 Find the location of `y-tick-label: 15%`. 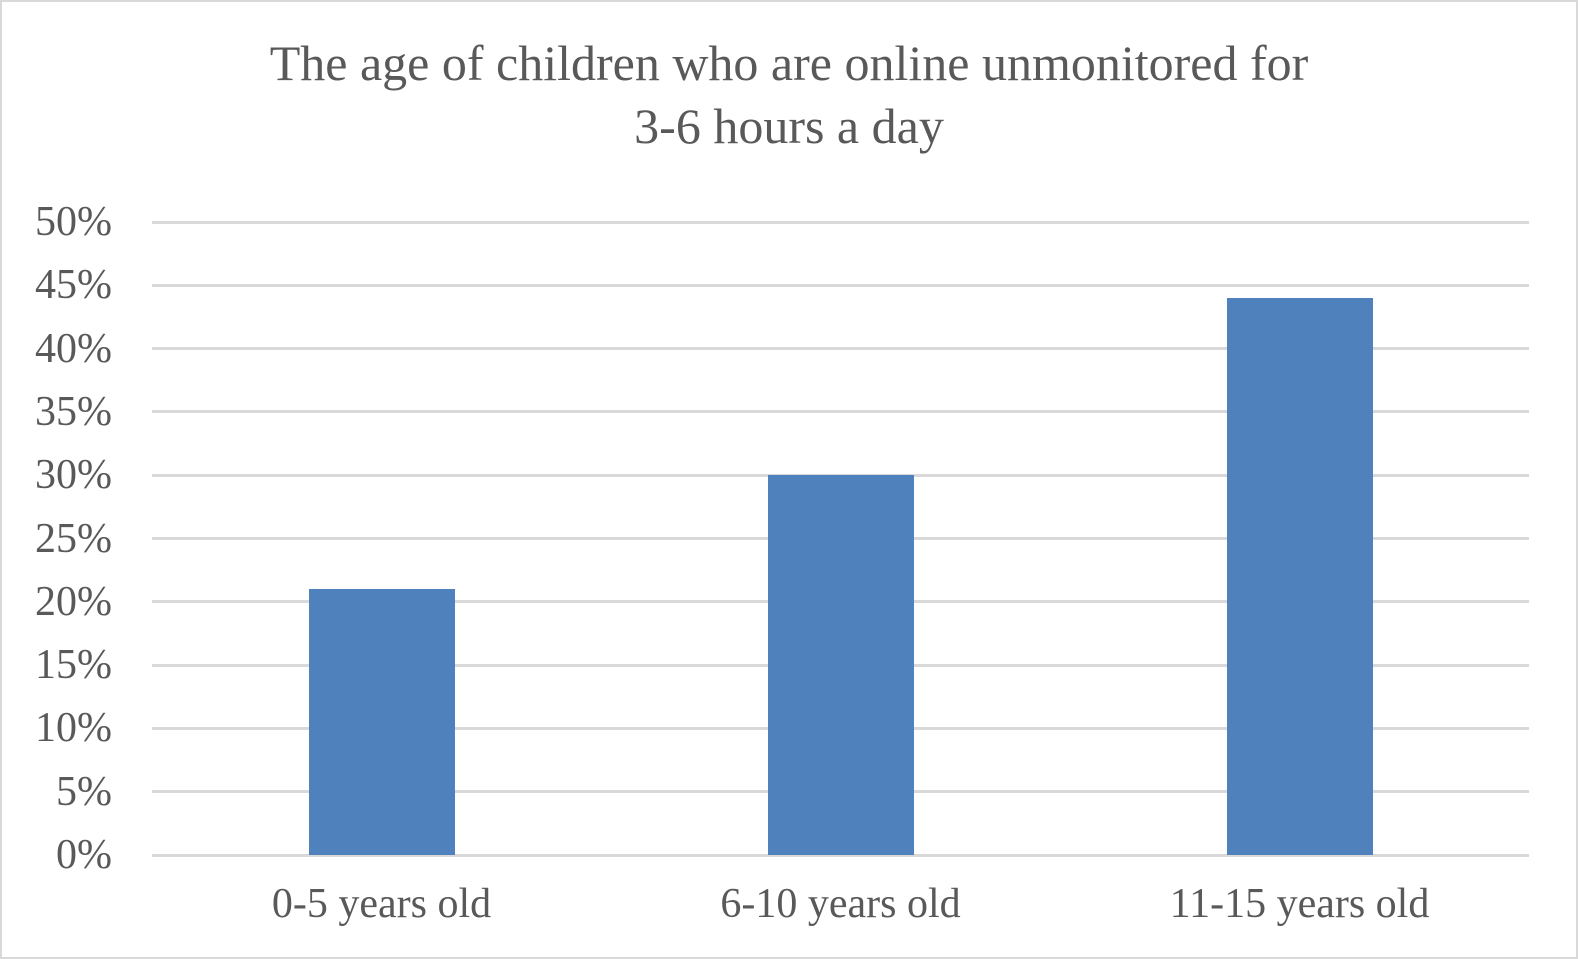

y-tick-label: 15% is located at coordinates (73, 665).